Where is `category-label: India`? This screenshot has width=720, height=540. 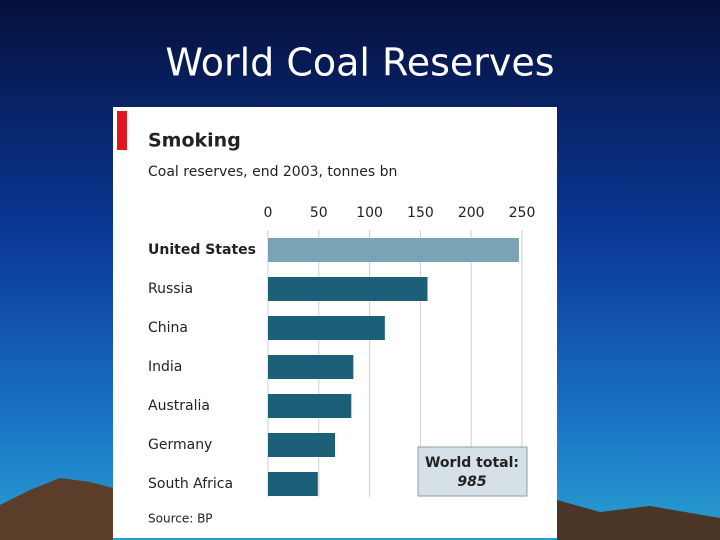 category-label: India is located at coordinates (165, 367).